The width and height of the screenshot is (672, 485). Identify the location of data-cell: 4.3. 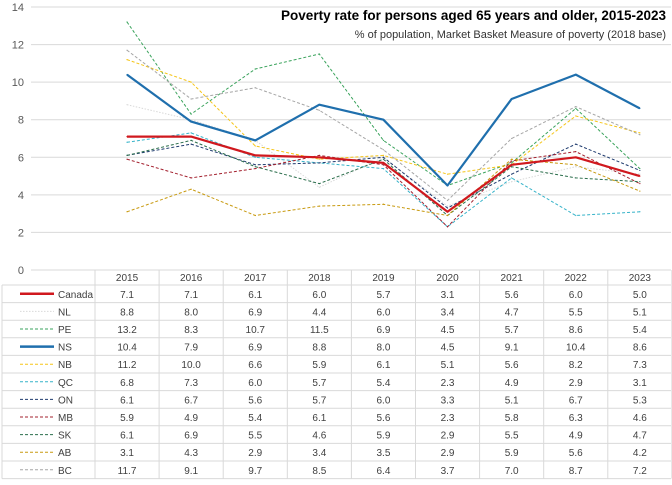
(191, 453).